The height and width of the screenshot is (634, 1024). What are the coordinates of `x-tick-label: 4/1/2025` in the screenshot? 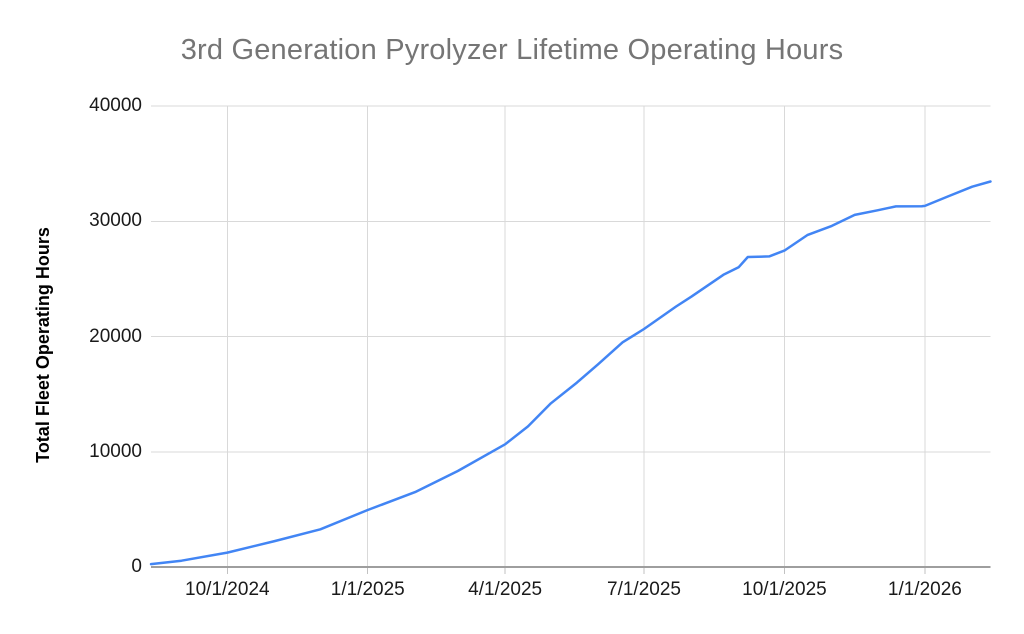 It's located at (505, 589).